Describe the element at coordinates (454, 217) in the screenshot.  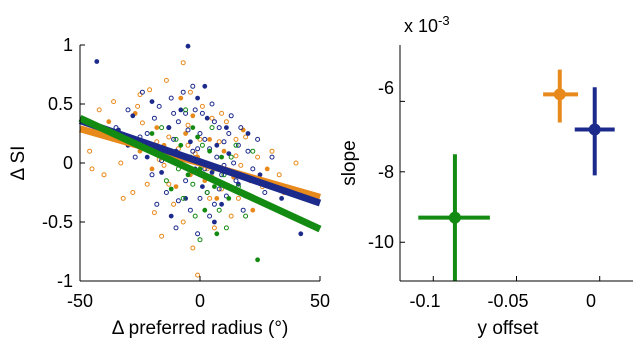
I see `green-mean-point` at that location.